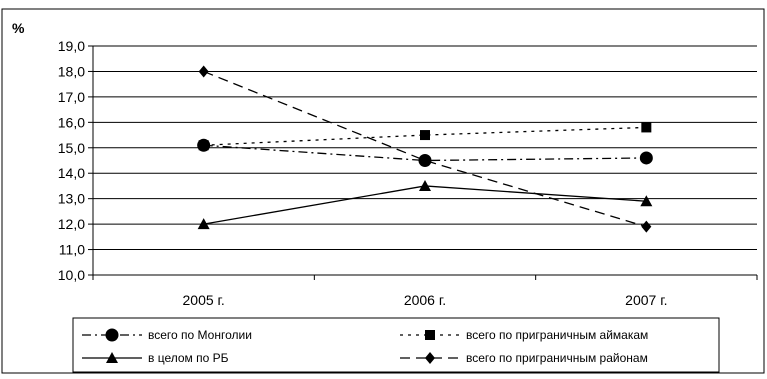  Describe the element at coordinates (425, 300) in the screenshot. I see `x-tick-label: 2006 г.` at that location.